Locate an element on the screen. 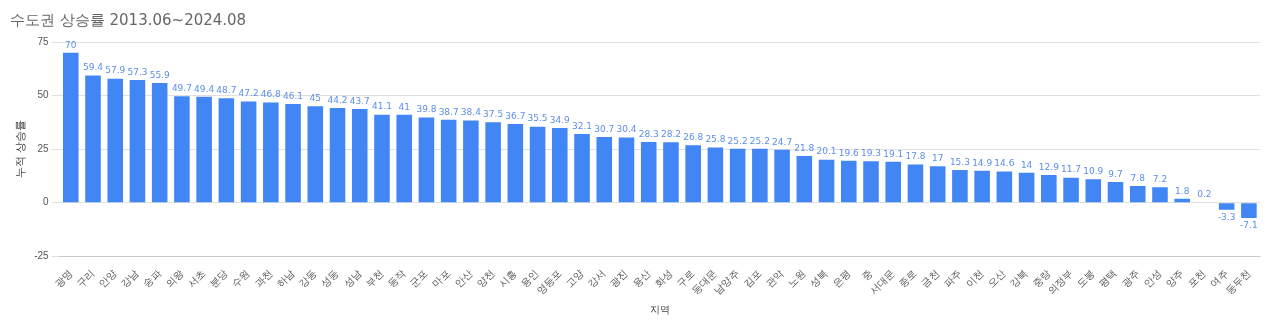  data-label: 70 is located at coordinates (71, 44).